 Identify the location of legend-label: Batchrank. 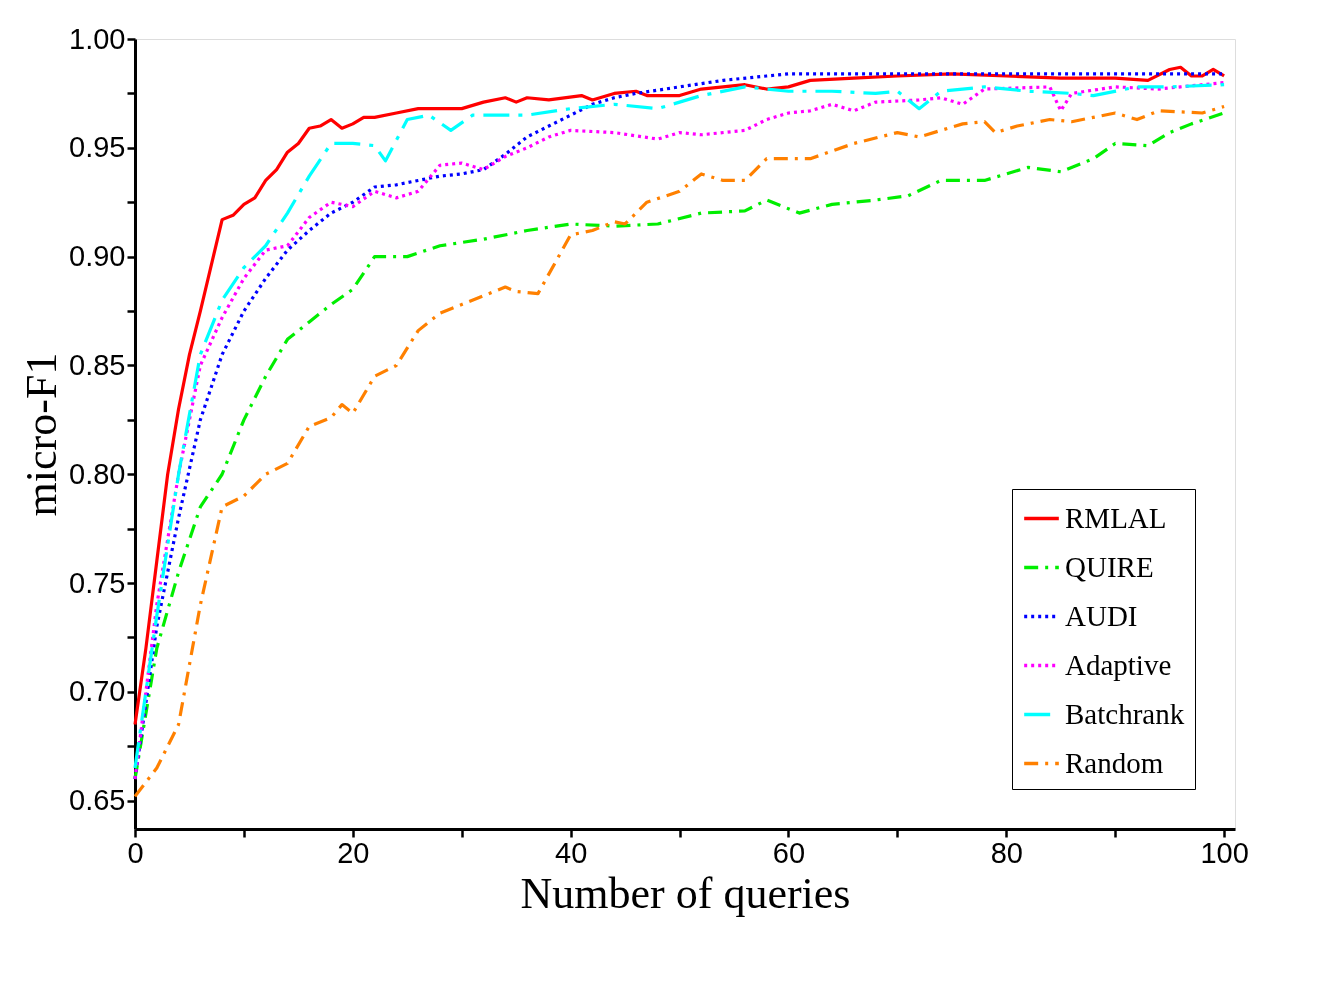
(1125, 713).